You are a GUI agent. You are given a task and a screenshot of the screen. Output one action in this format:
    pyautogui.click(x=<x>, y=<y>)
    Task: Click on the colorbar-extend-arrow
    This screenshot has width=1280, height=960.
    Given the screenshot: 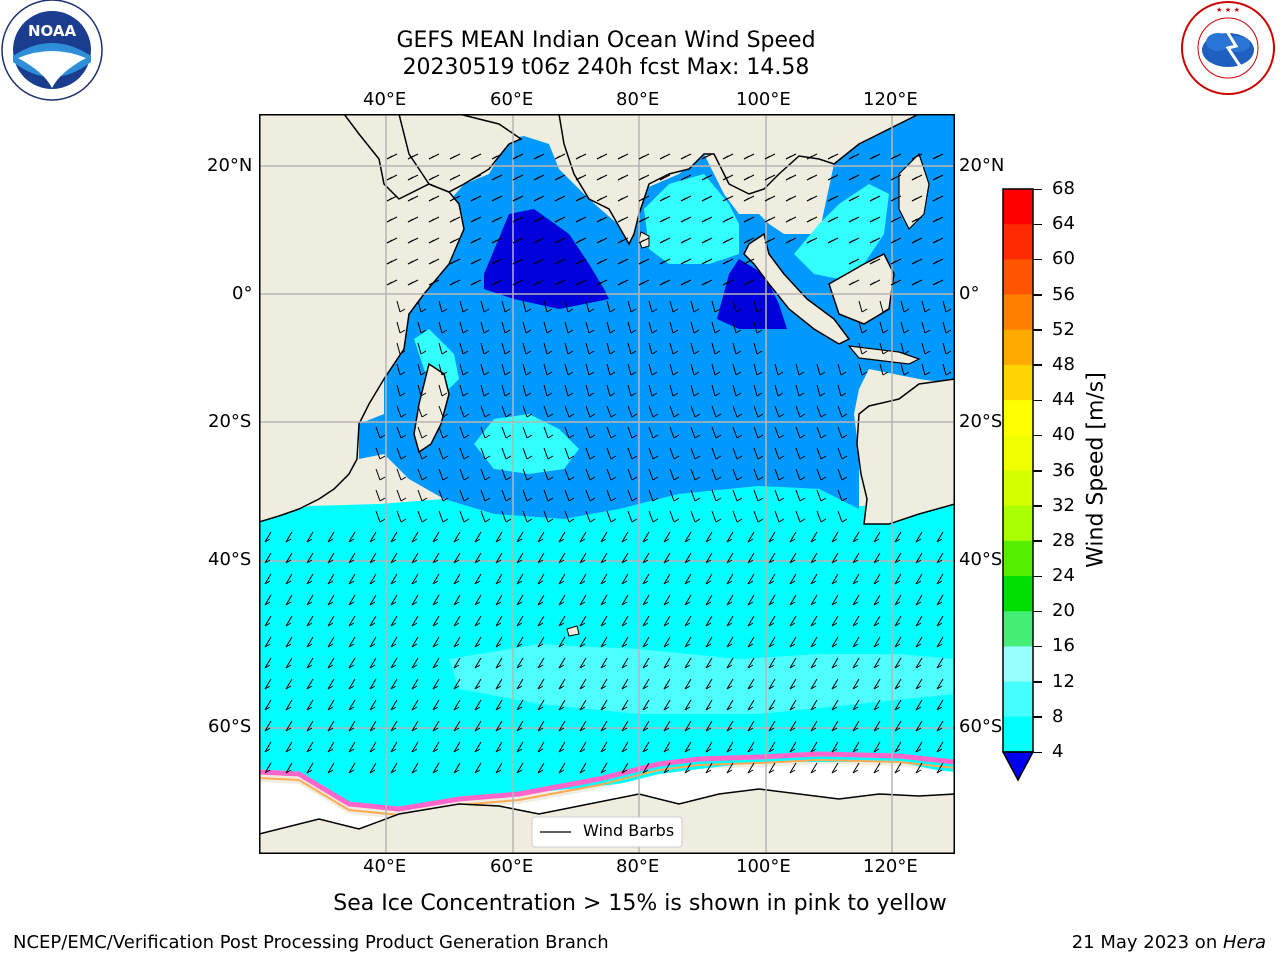 What is the action you would take?
    pyautogui.click(x=1018, y=766)
    